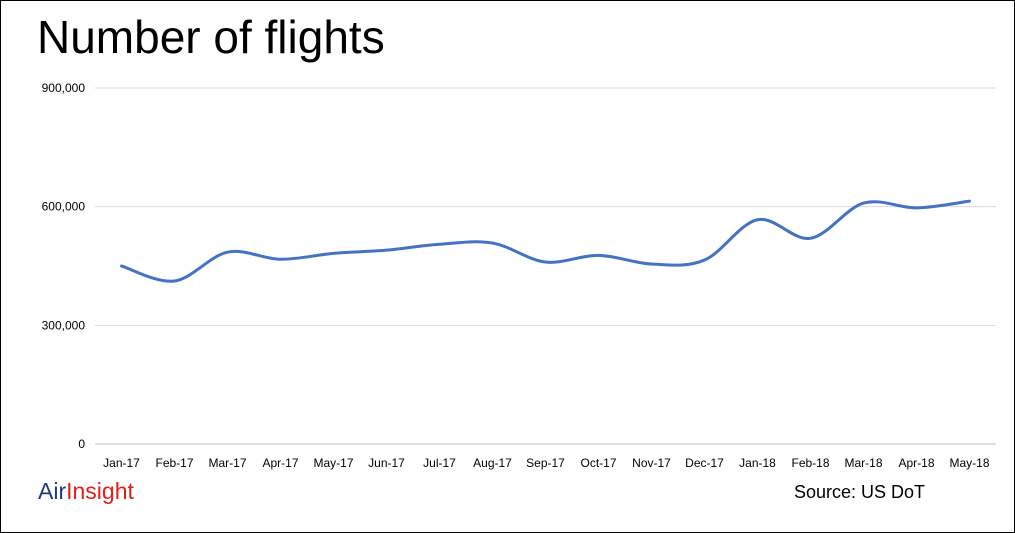 This screenshot has height=533, width=1015. I want to click on x-tick-label: May-17, so click(333, 463).